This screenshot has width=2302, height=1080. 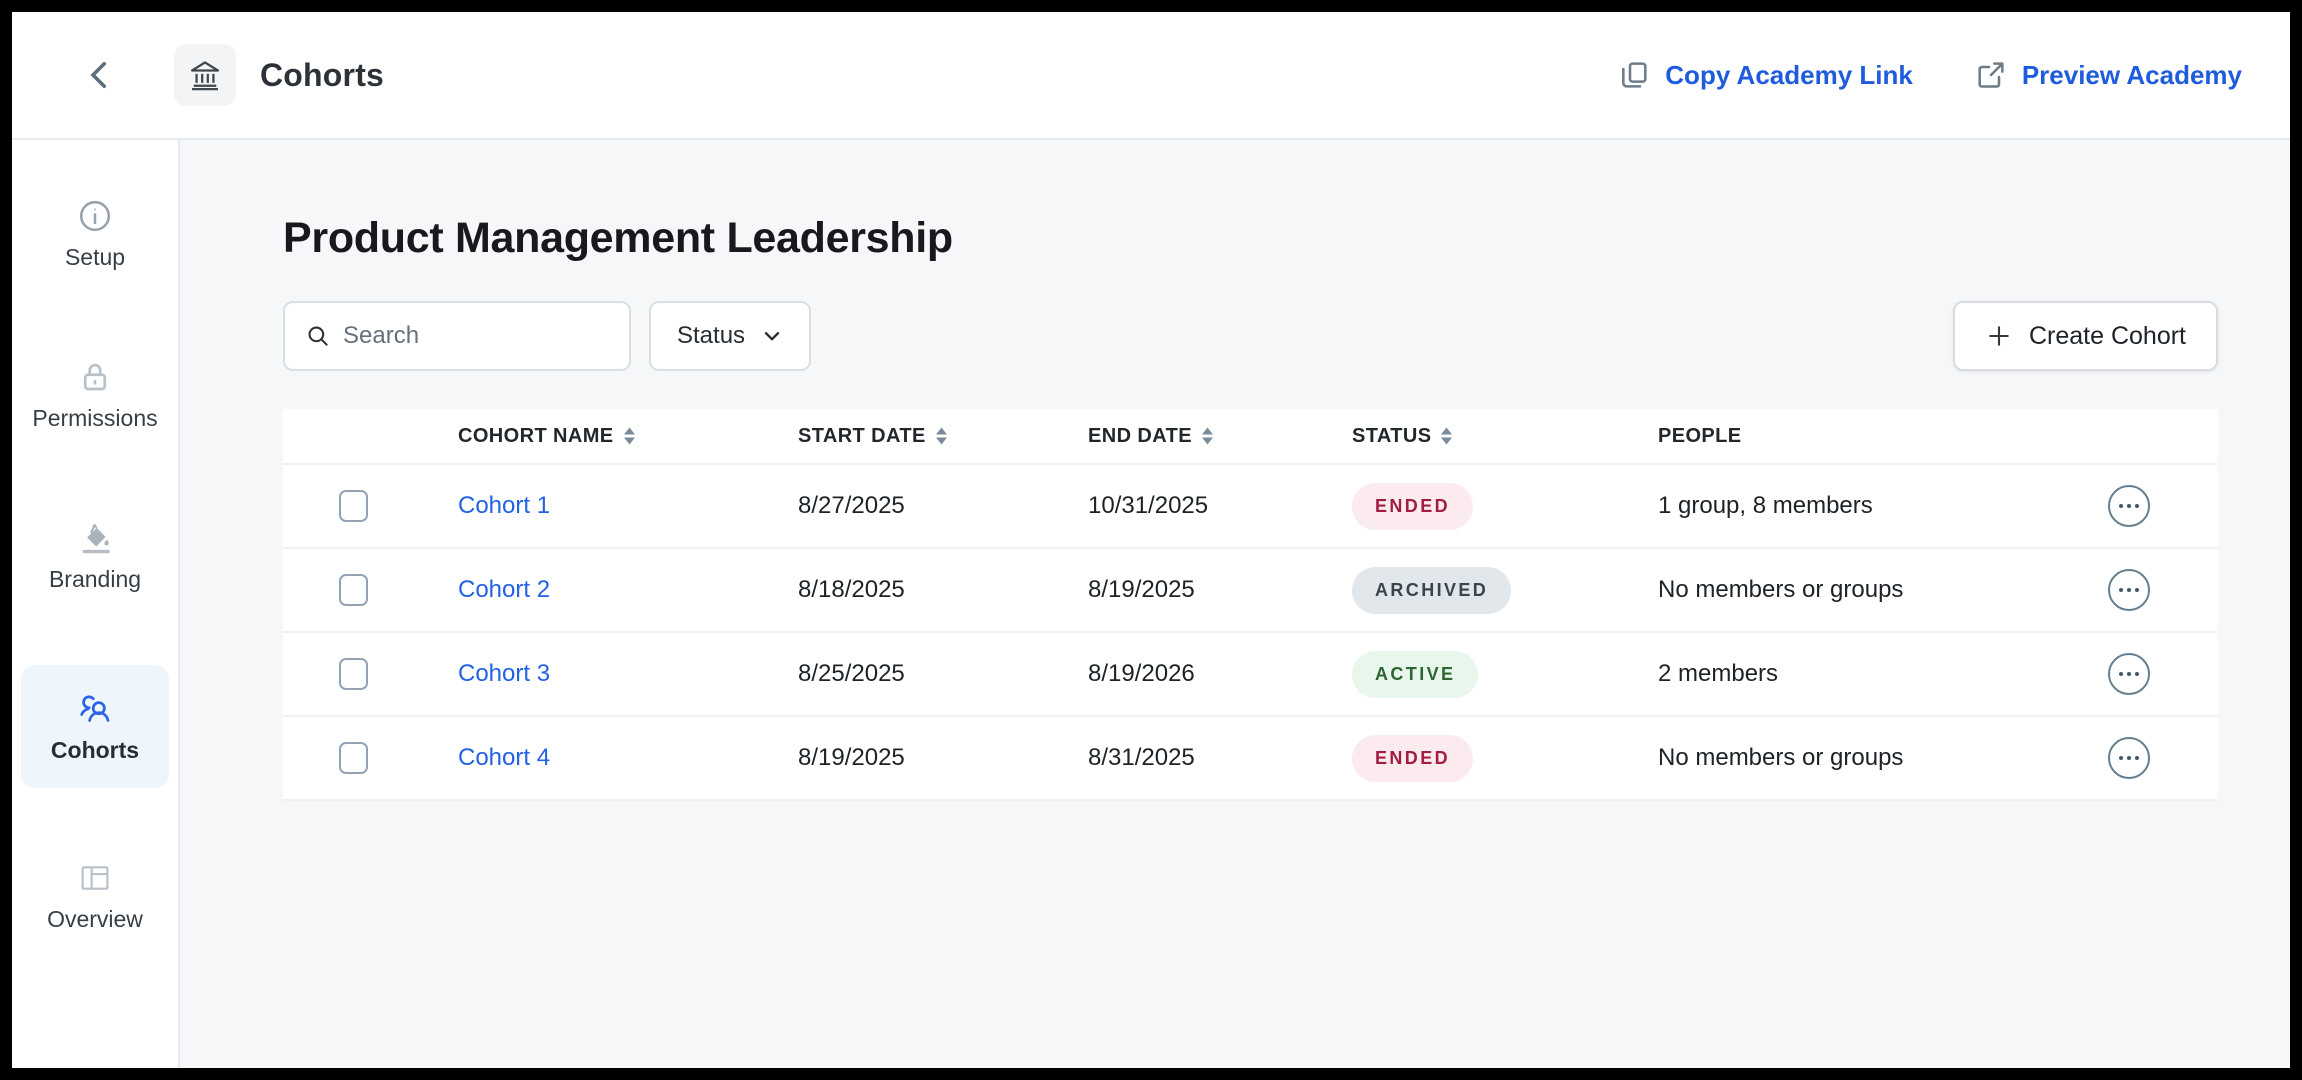 What do you see at coordinates (1432, 590) in the screenshot?
I see `status-badge: ARCHIVED` at bounding box center [1432, 590].